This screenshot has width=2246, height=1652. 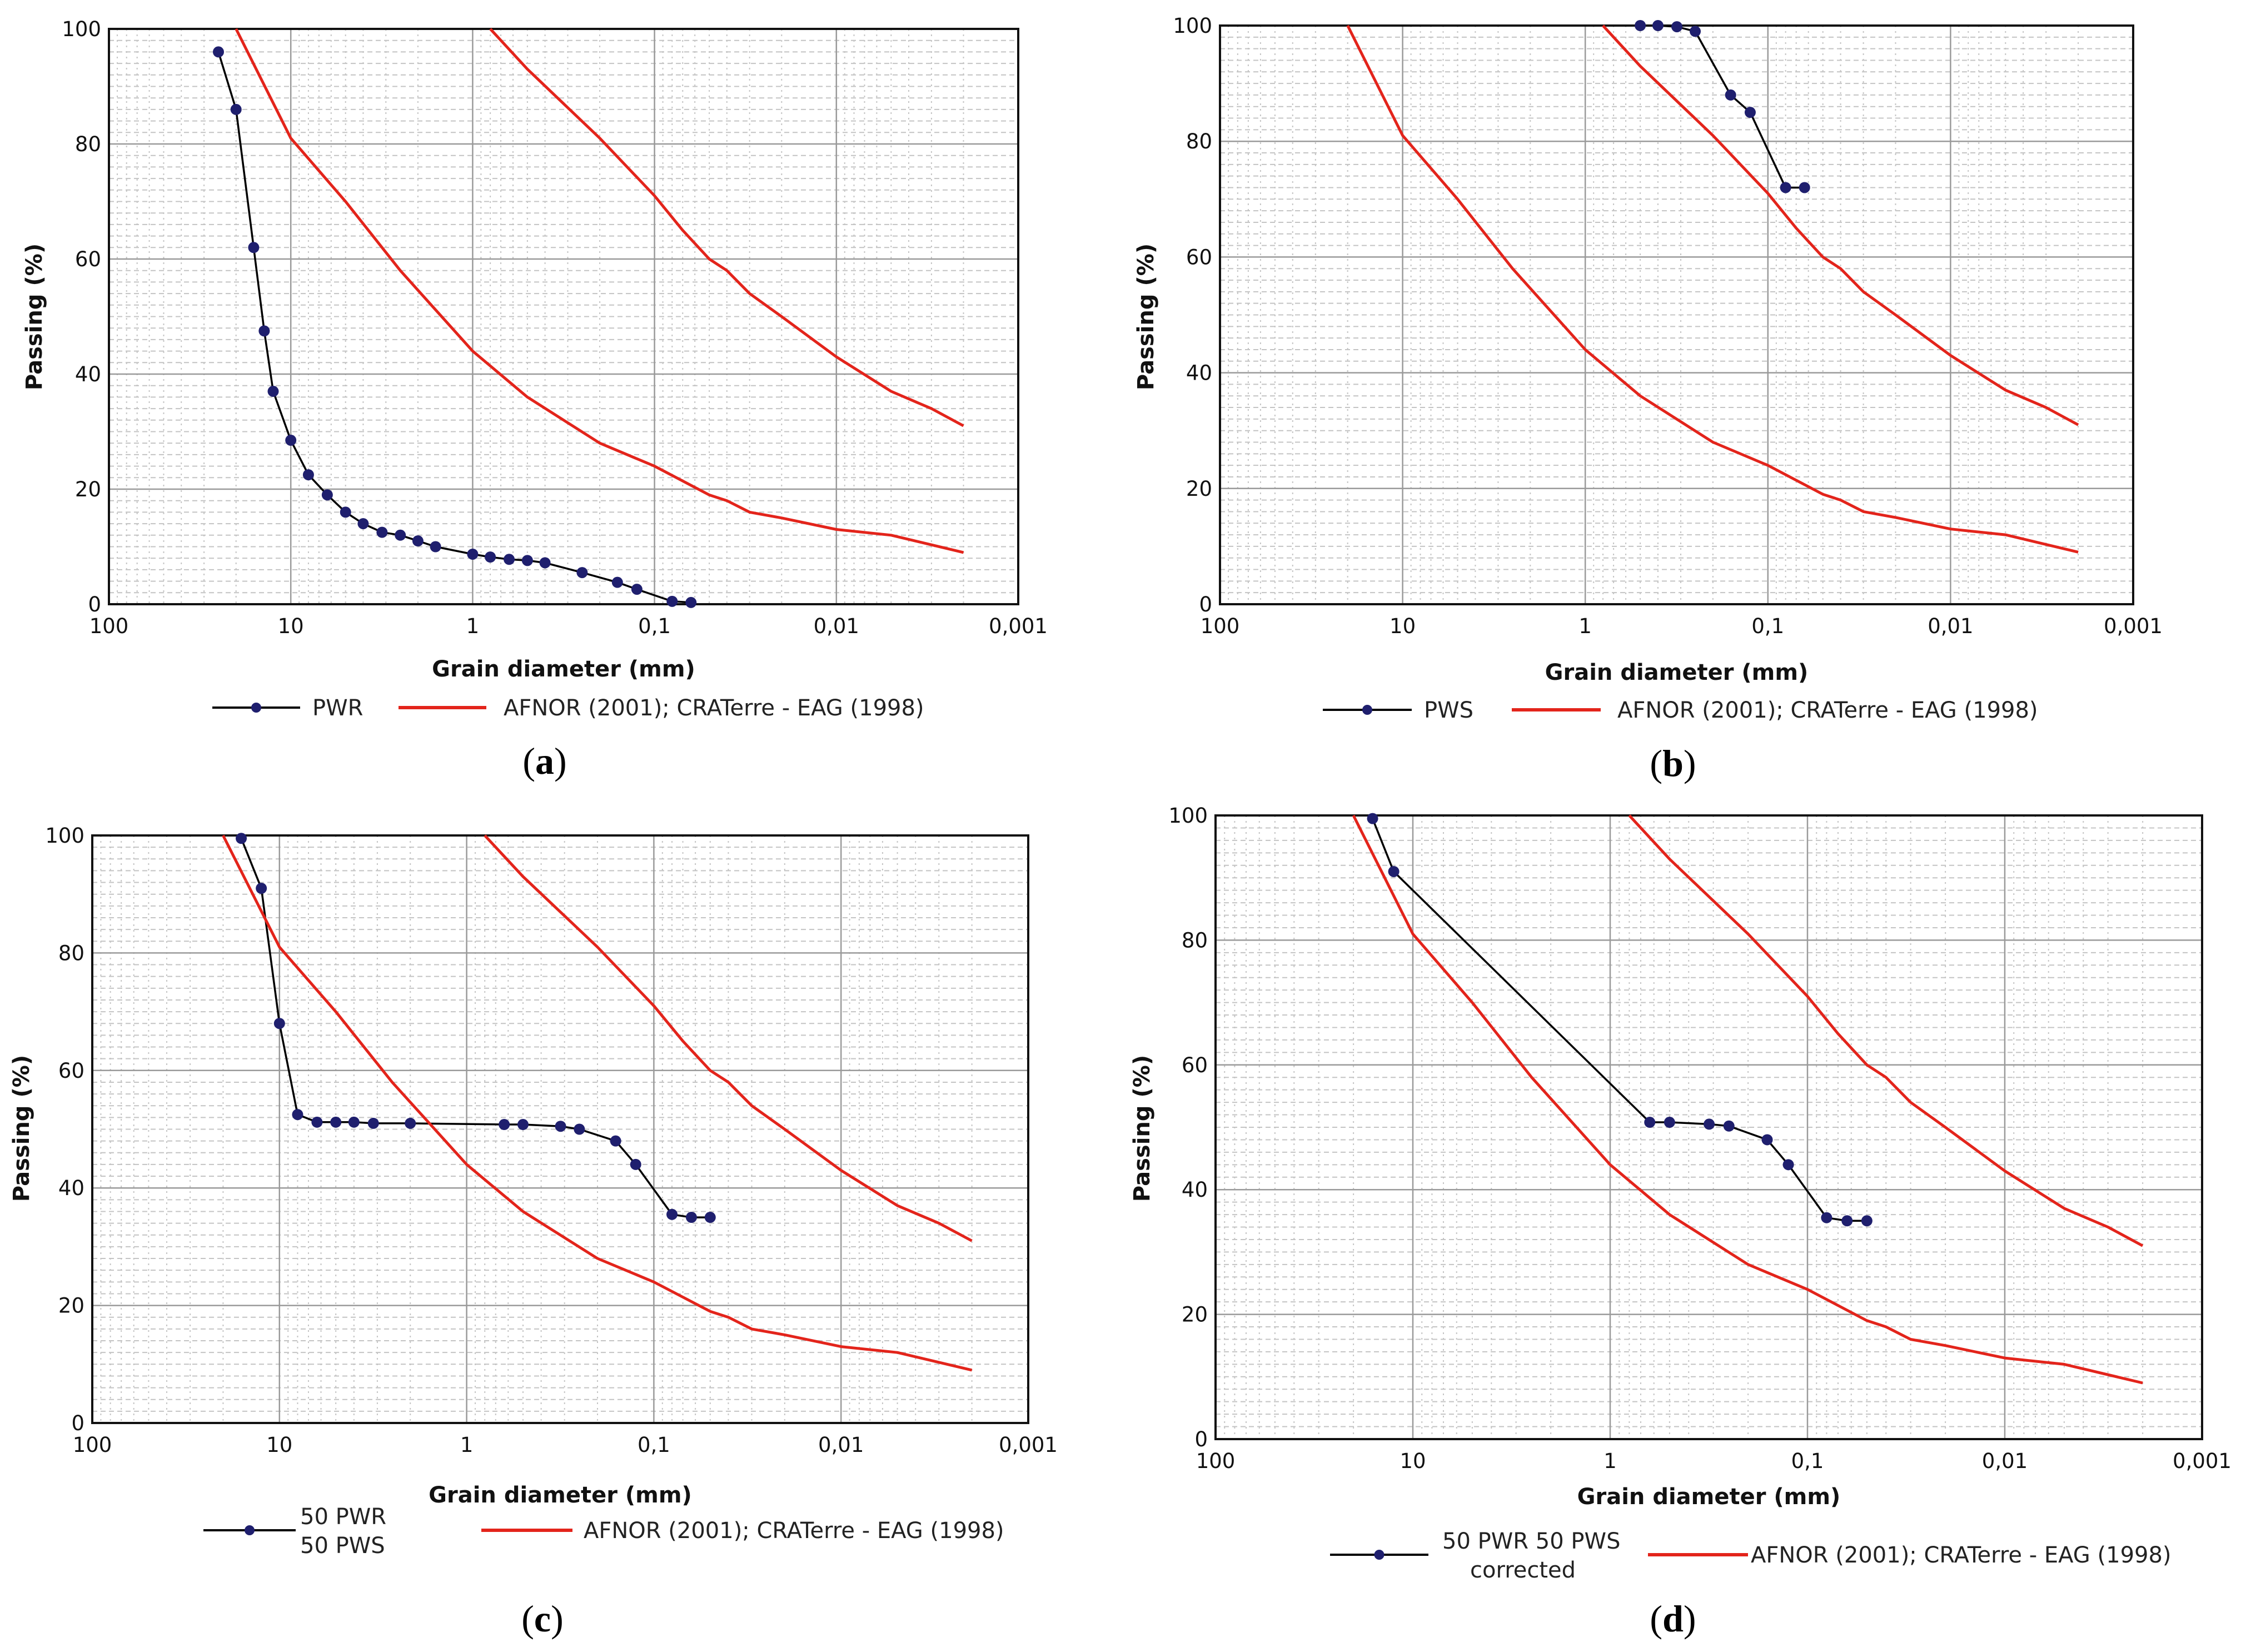 What do you see at coordinates (1673, 763) in the screenshot?
I see `panel-caption: (b)` at bounding box center [1673, 763].